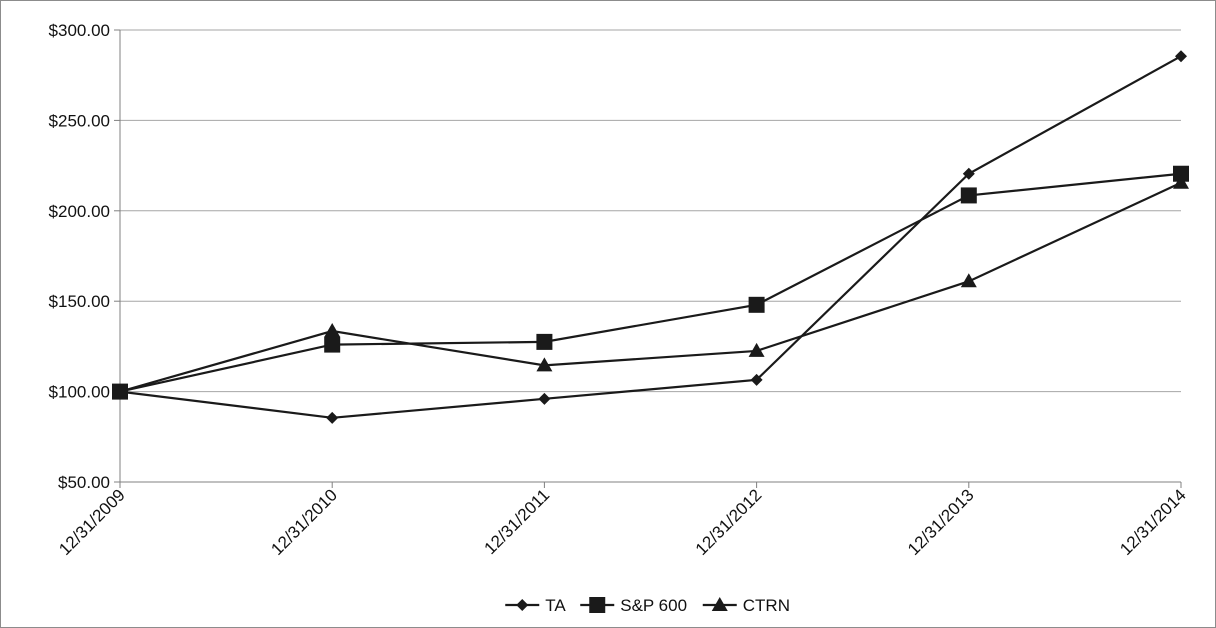 The width and height of the screenshot is (1216, 628). Describe the element at coordinates (766, 605) in the screenshot. I see `legend-label: CTRN` at that location.